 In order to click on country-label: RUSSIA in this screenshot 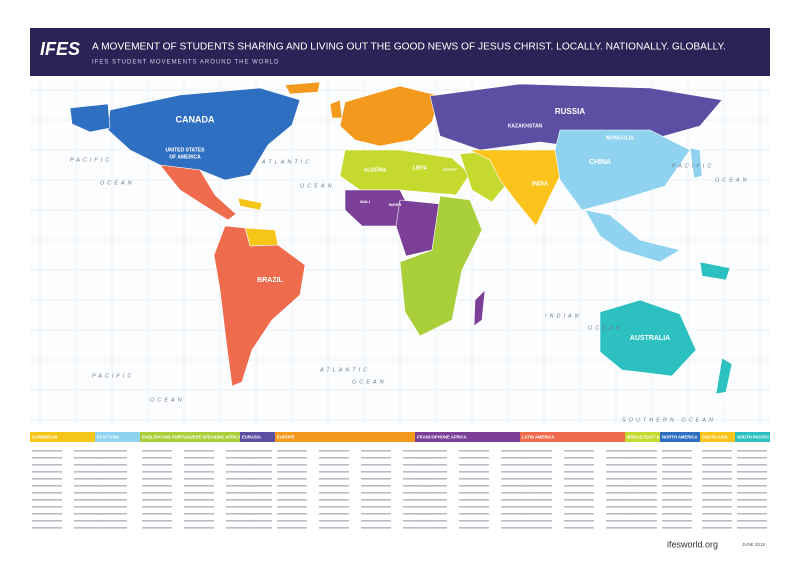, I will do `click(570, 111)`.